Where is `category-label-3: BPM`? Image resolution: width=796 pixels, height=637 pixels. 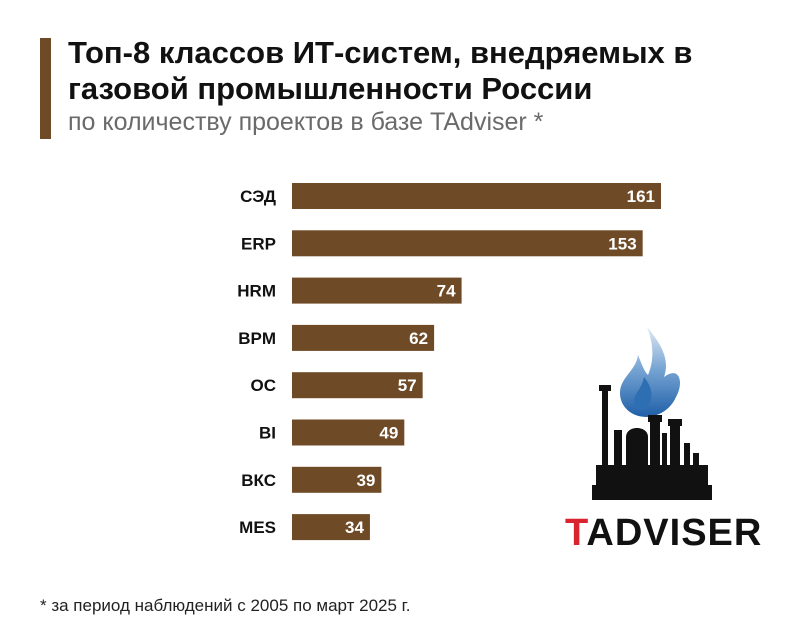 category-label-3: BPM is located at coordinates (257, 338).